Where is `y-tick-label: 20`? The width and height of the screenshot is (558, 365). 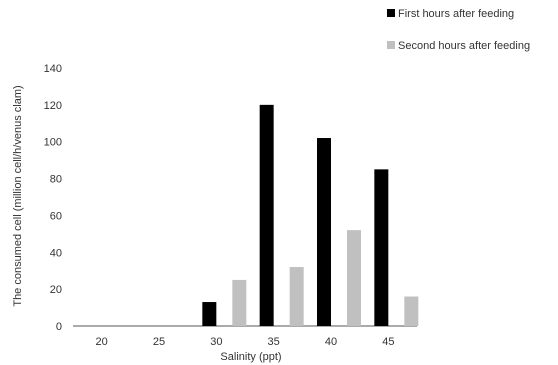
y-tick-label: 20 is located at coordinates (56, 290).